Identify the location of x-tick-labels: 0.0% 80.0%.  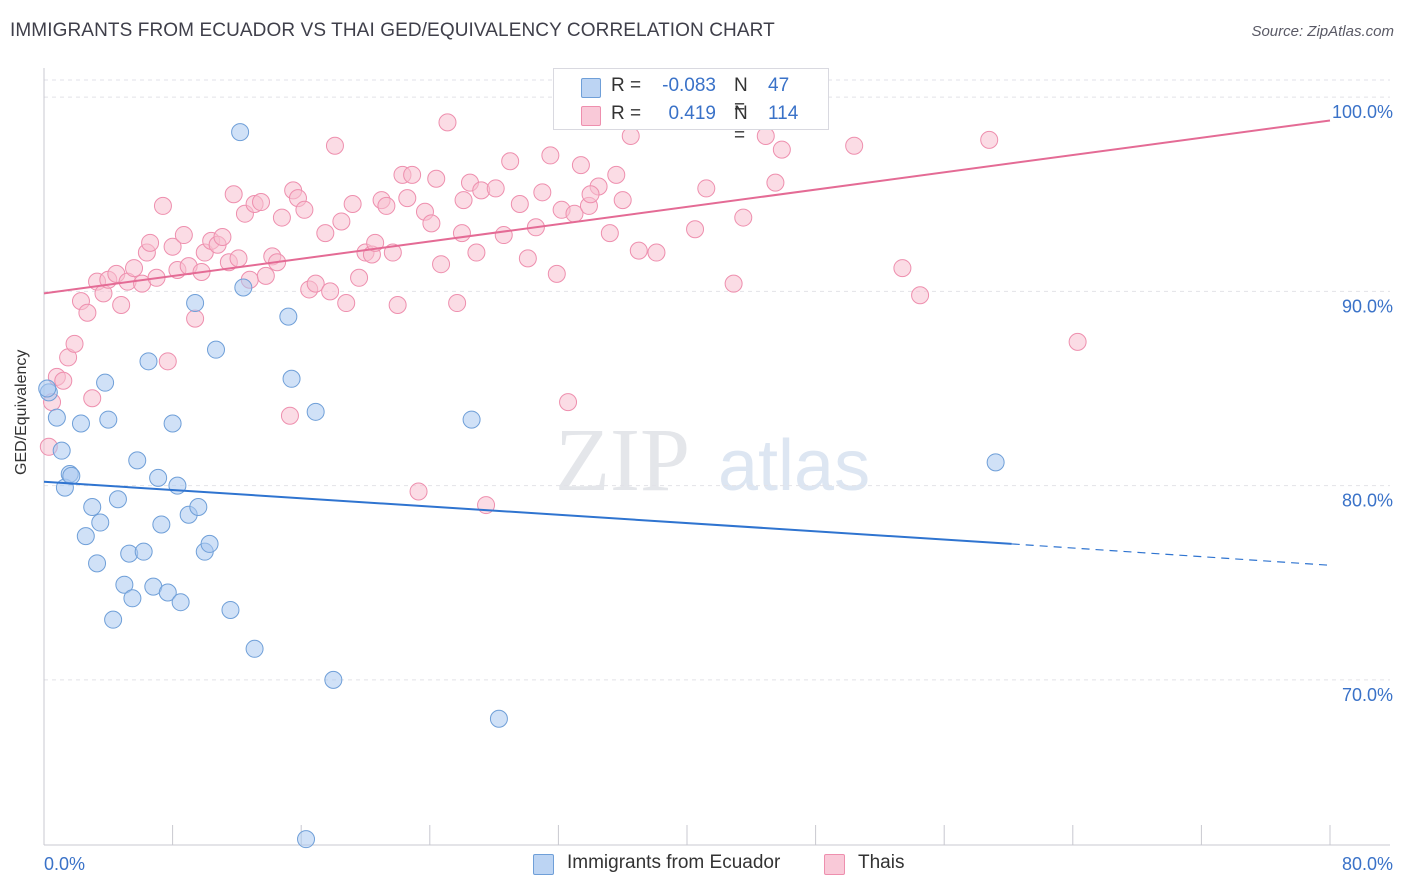
(718, 864).